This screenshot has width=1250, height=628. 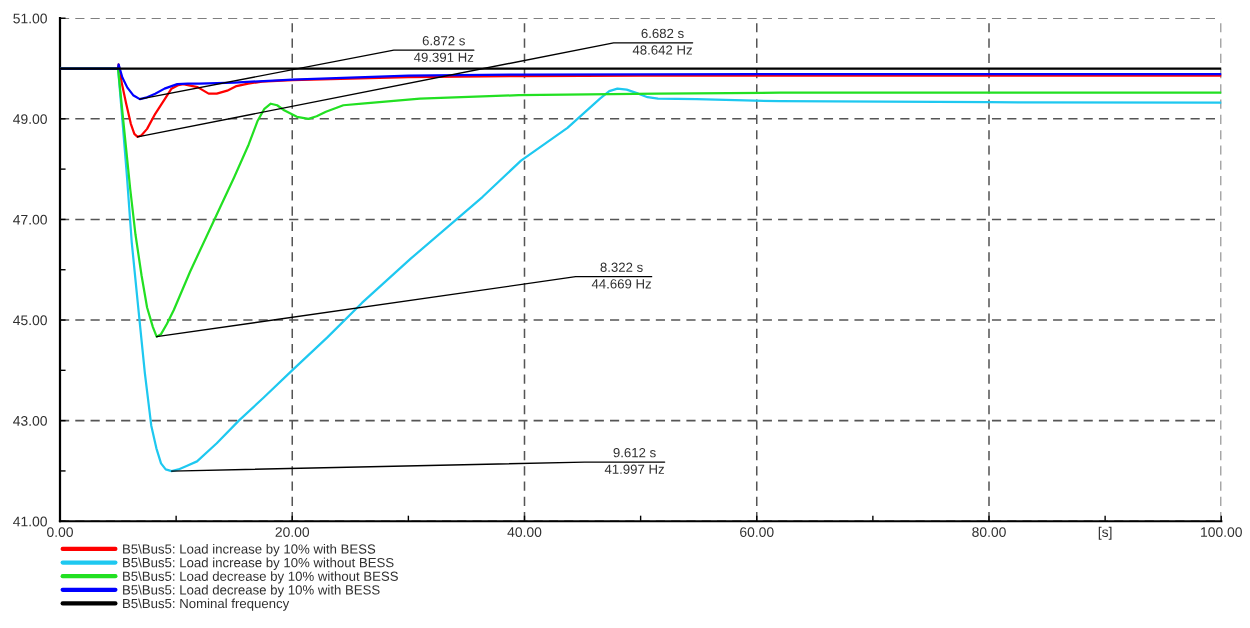 I want to click on legend-label: B5\Bus5: Nominal frequency, so click(x=206, y=604).